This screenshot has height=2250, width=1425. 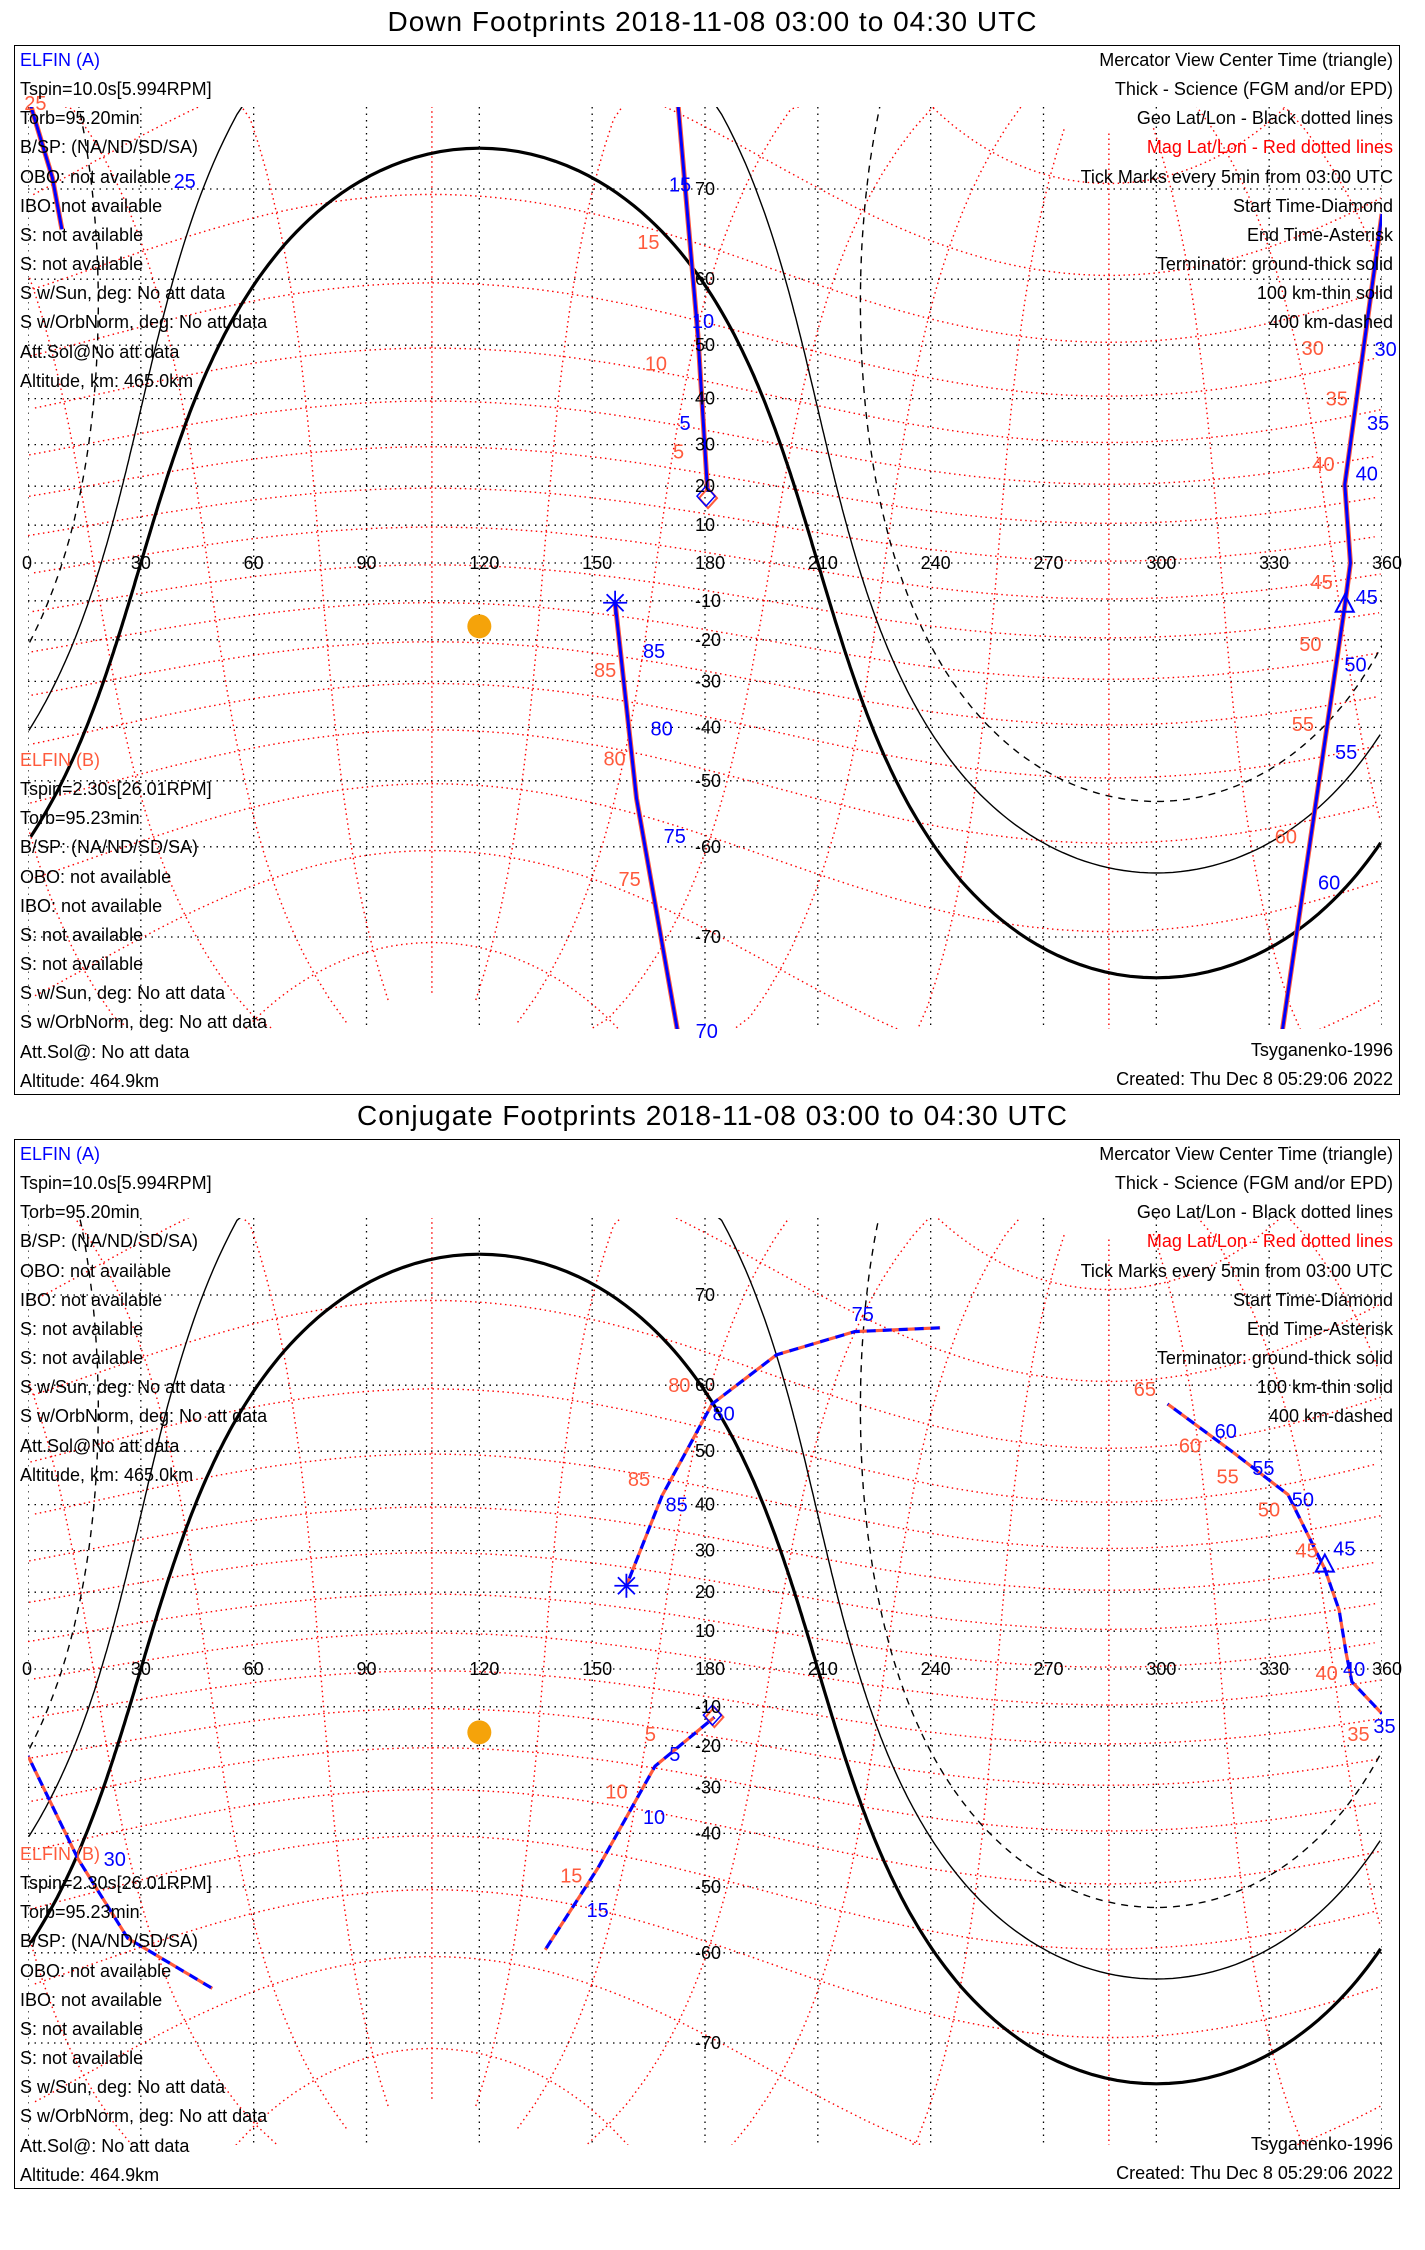 What do you see at coordinates (1264, 1212) in the screenshot?
I see `legend-line: Geo Lat/Lon - Black dotted lines` at bounding box center [1264, 1212].